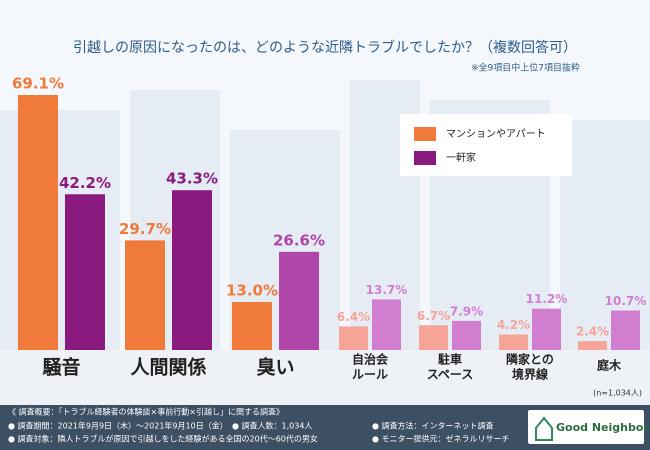 The image size is (650, 450). I want to click on value-label: 42.2%, so click(85, 183).